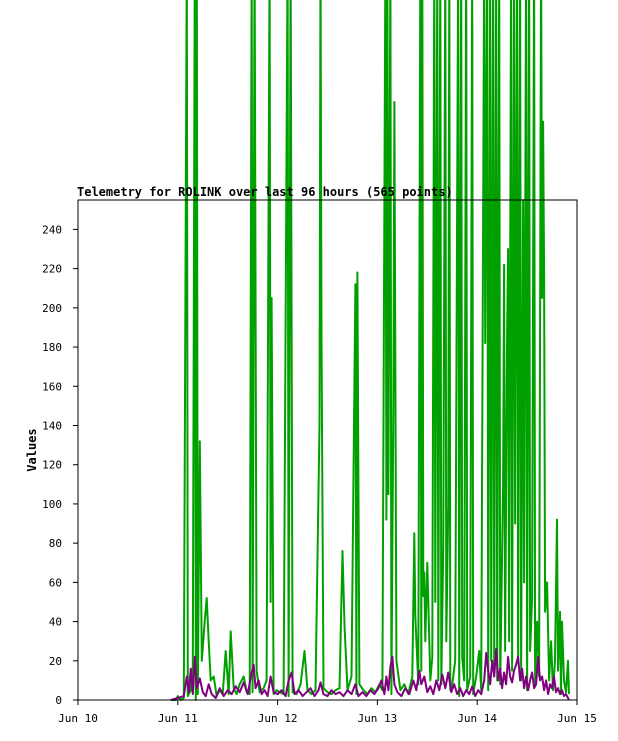 The width and height of the screenshot is (618, 741). Describe the element at coordinates (52, 347) in the screenshot. I see `y-tick-label: 180` at that location.